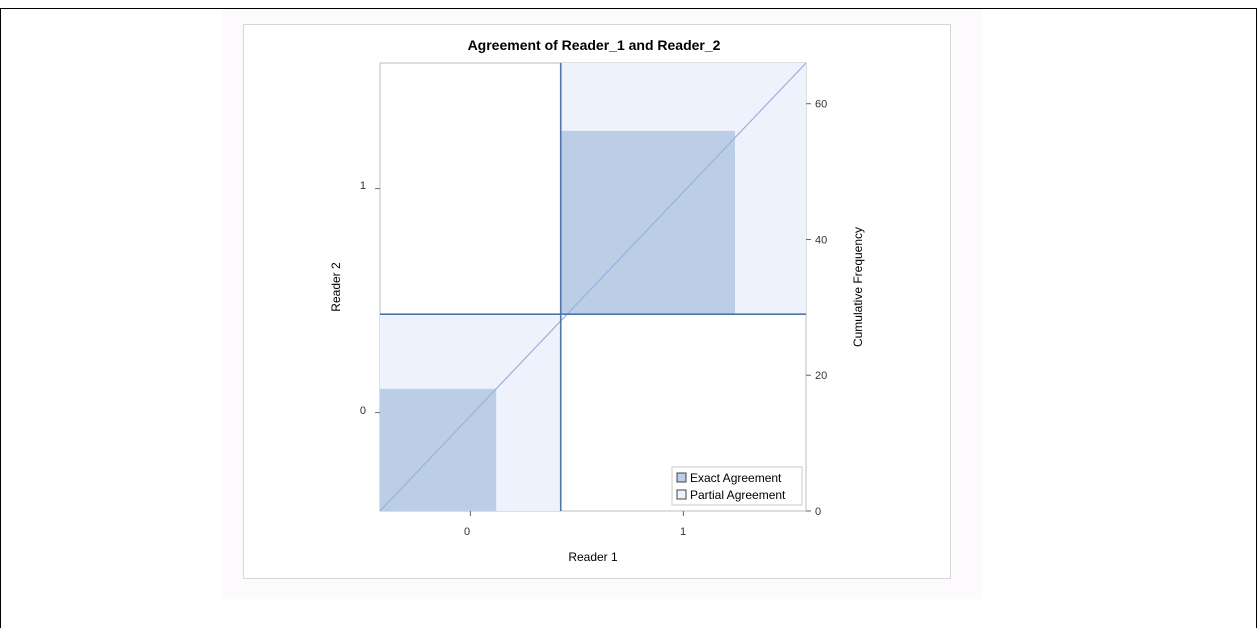 The height and width of the screenshot is (628, 1259). What do you see at coordinates (821, 376) in the screenshot?
I see `y2-tick-label-20: 20` at bounding box center [821, 376].